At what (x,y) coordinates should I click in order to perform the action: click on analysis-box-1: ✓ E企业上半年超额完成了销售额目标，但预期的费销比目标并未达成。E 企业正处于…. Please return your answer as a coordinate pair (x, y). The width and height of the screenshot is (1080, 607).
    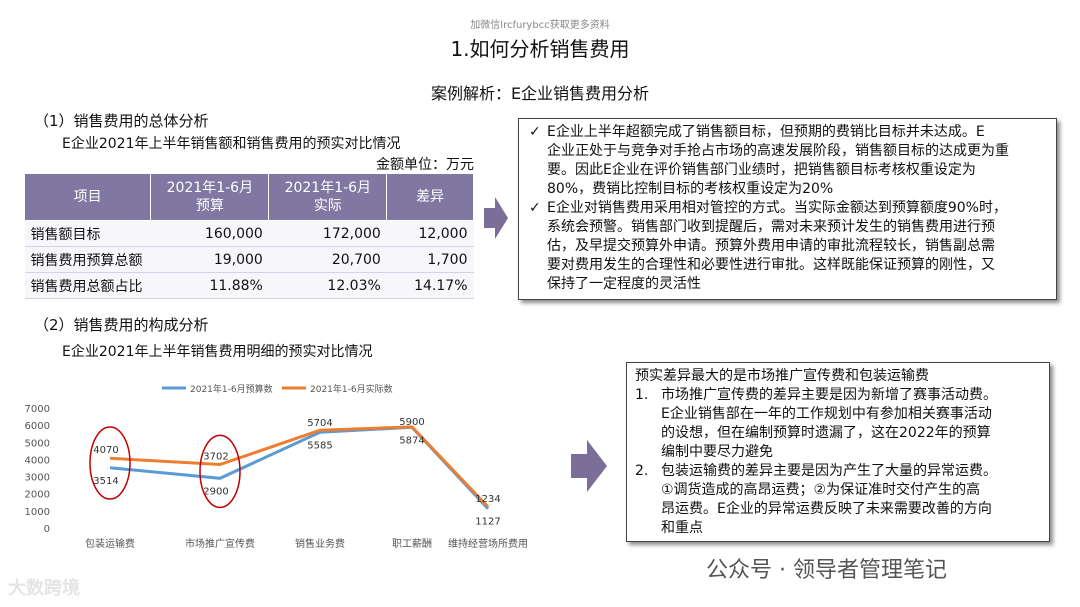
    Looking at the image, I should click on (787, 209).